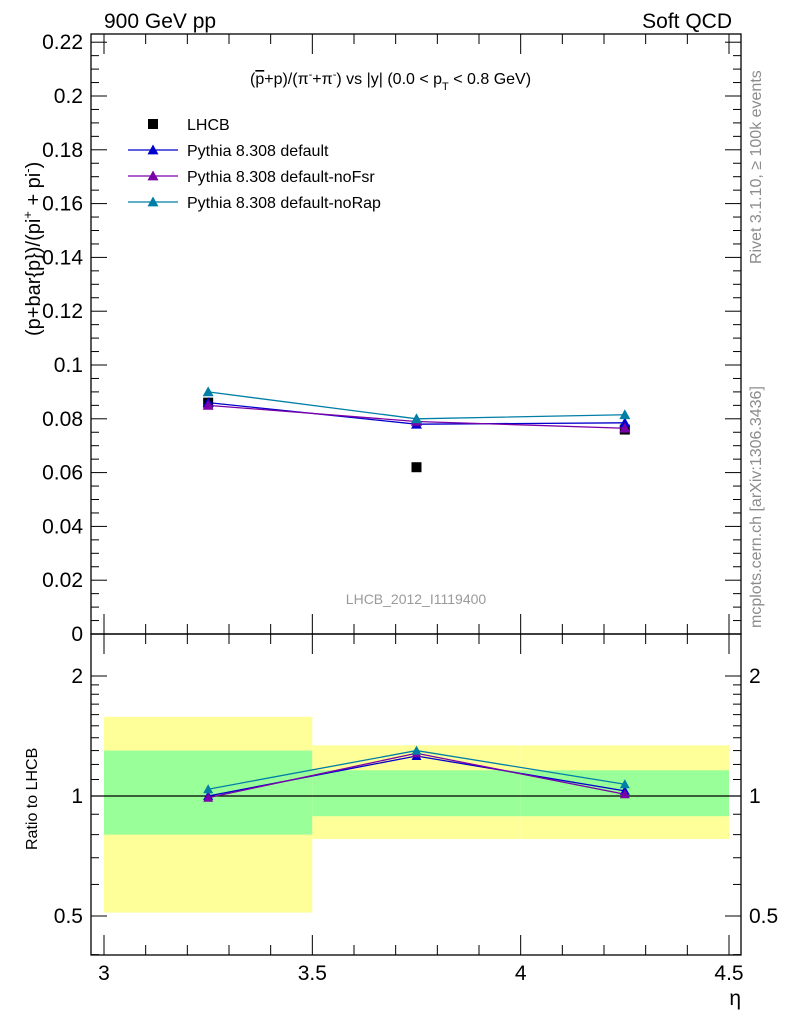 The height and width of the screenshot is (1024, 786). Describe the element at coordinates (68, 365) in the screenshot. I see `main-y-tick-label: 0.1` at that location.